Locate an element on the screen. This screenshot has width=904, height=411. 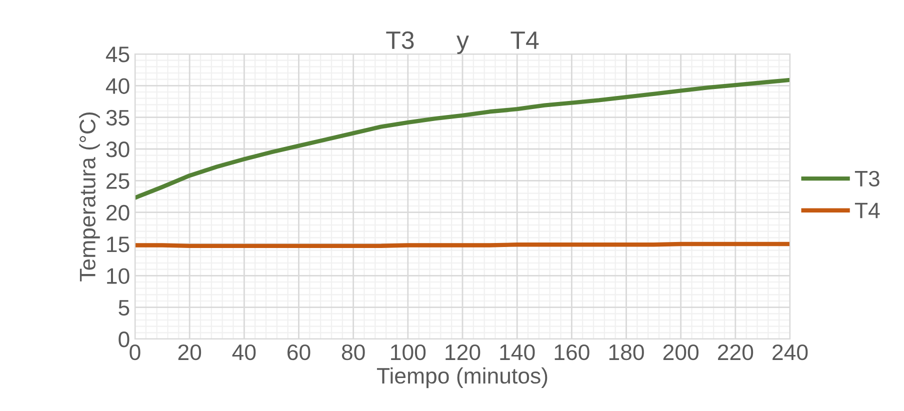
x-axis-title: Tiempo (minutos) is located at coordinates (462, 377).